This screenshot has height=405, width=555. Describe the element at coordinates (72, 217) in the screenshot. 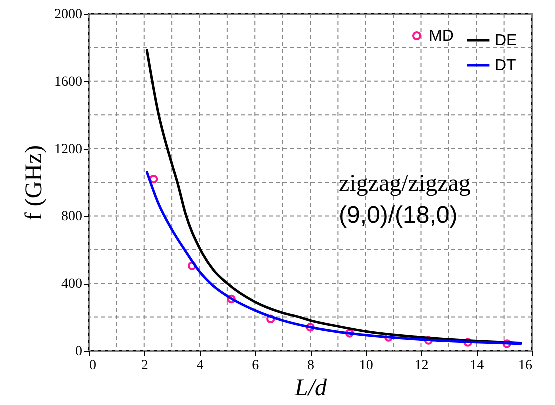

I see `y-tick-label: 800` at that location.